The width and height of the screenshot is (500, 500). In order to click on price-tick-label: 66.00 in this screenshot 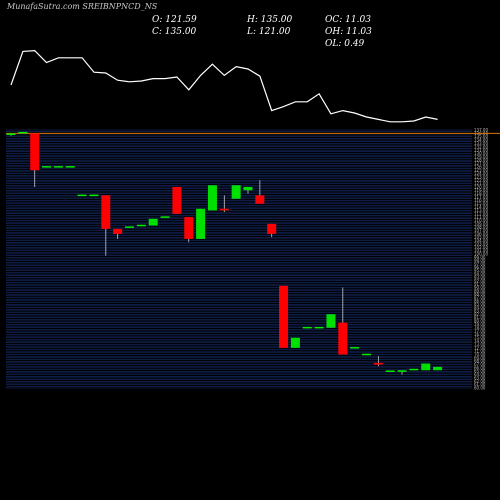, I will do `click(480, 367)`.